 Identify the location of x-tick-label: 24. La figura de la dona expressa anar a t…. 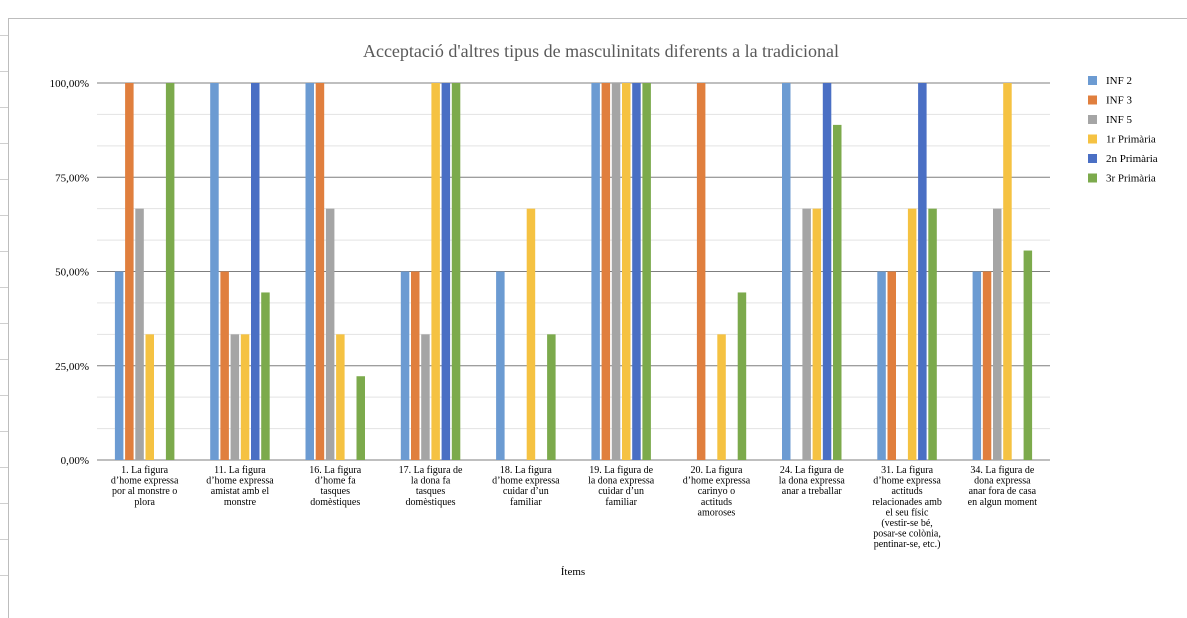
(812, 481).